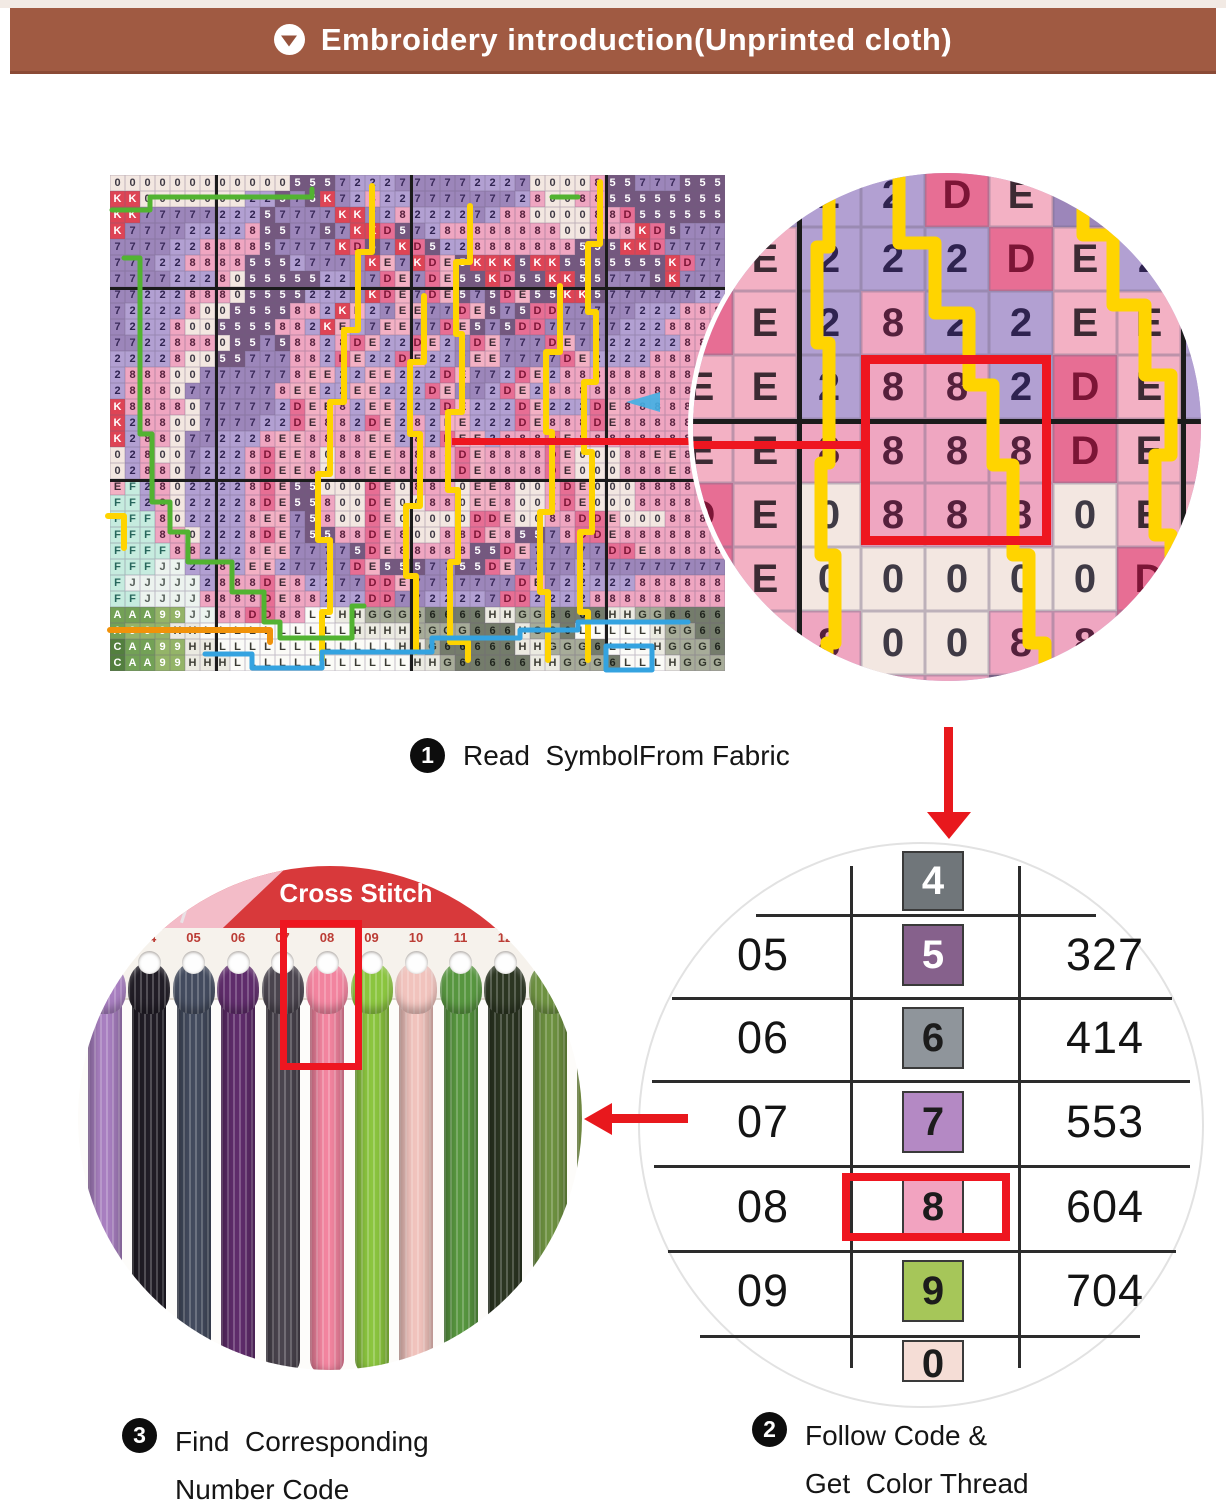 The height and width of the screenshot is (1500, 1226). What do you see at coordinates (763, 1121) in the screenshot?
I see `table-code: 07` at bounding box center [763, 1121].